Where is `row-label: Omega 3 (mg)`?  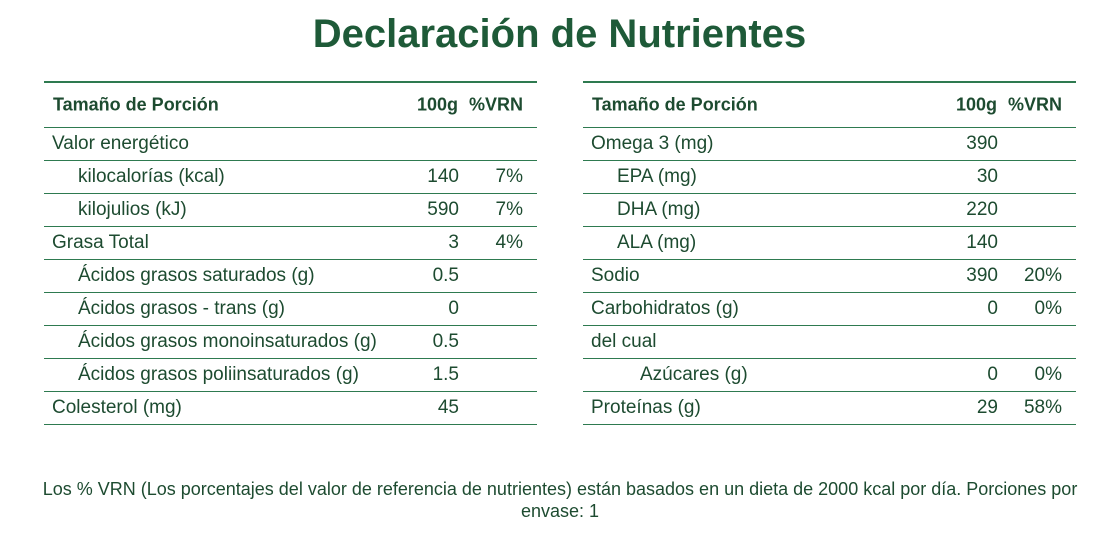 row-label: Omega 3 (mg) is located at coordinates (652, 143).